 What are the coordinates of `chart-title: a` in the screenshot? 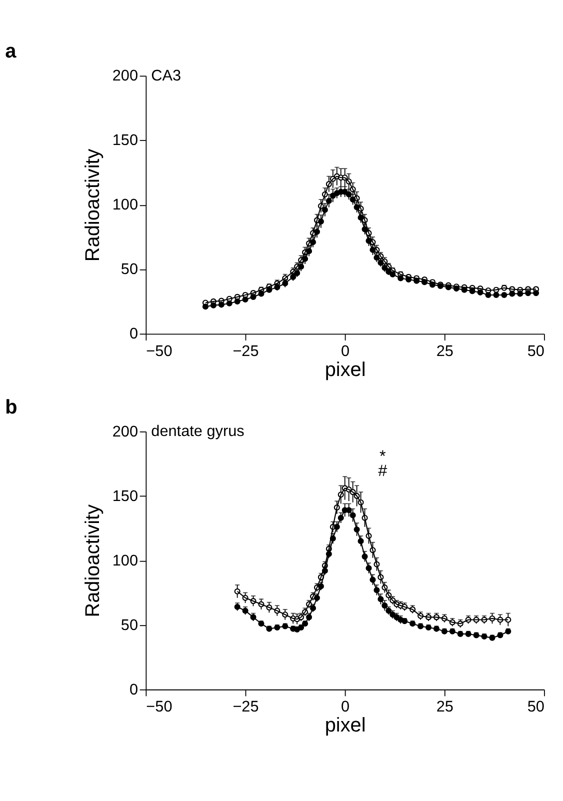 It's located at (11, 51).